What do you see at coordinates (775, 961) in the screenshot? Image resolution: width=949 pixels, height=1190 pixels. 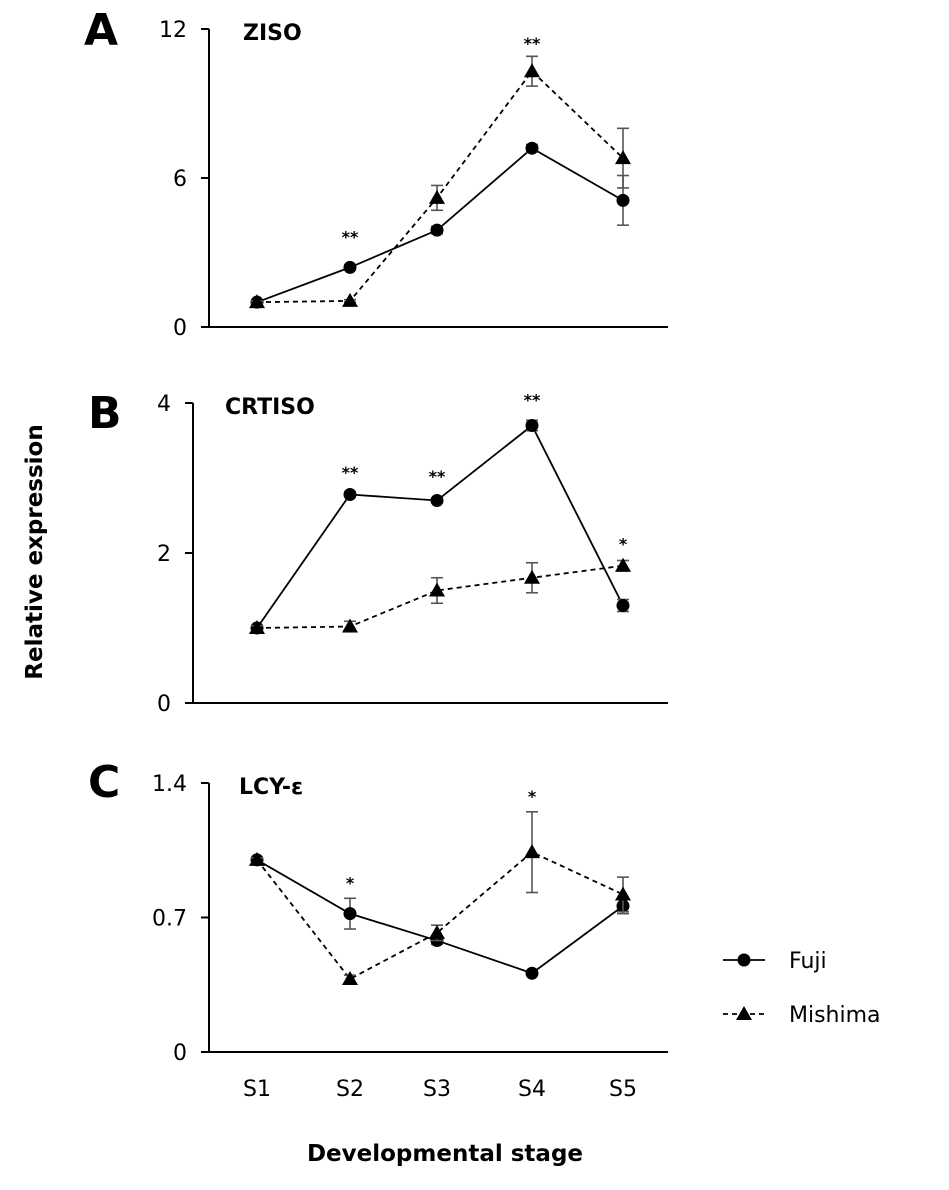 I see `legend-item-fuji: Fuji` at bounding box center [775, 961].